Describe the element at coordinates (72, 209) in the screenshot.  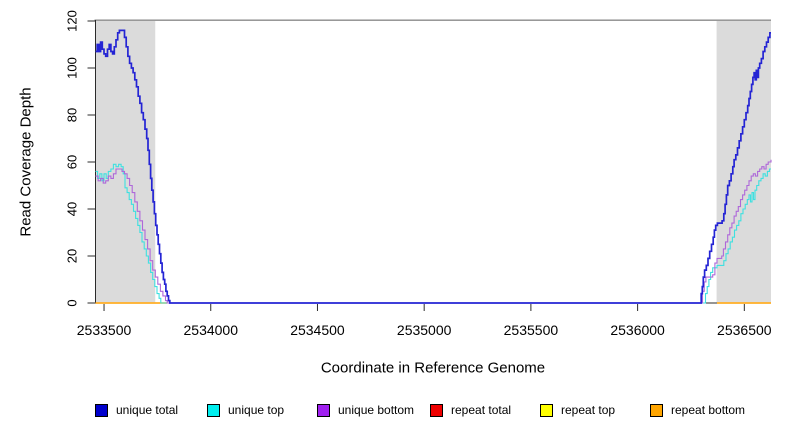
I see `y-tick-label: 40` at that location.